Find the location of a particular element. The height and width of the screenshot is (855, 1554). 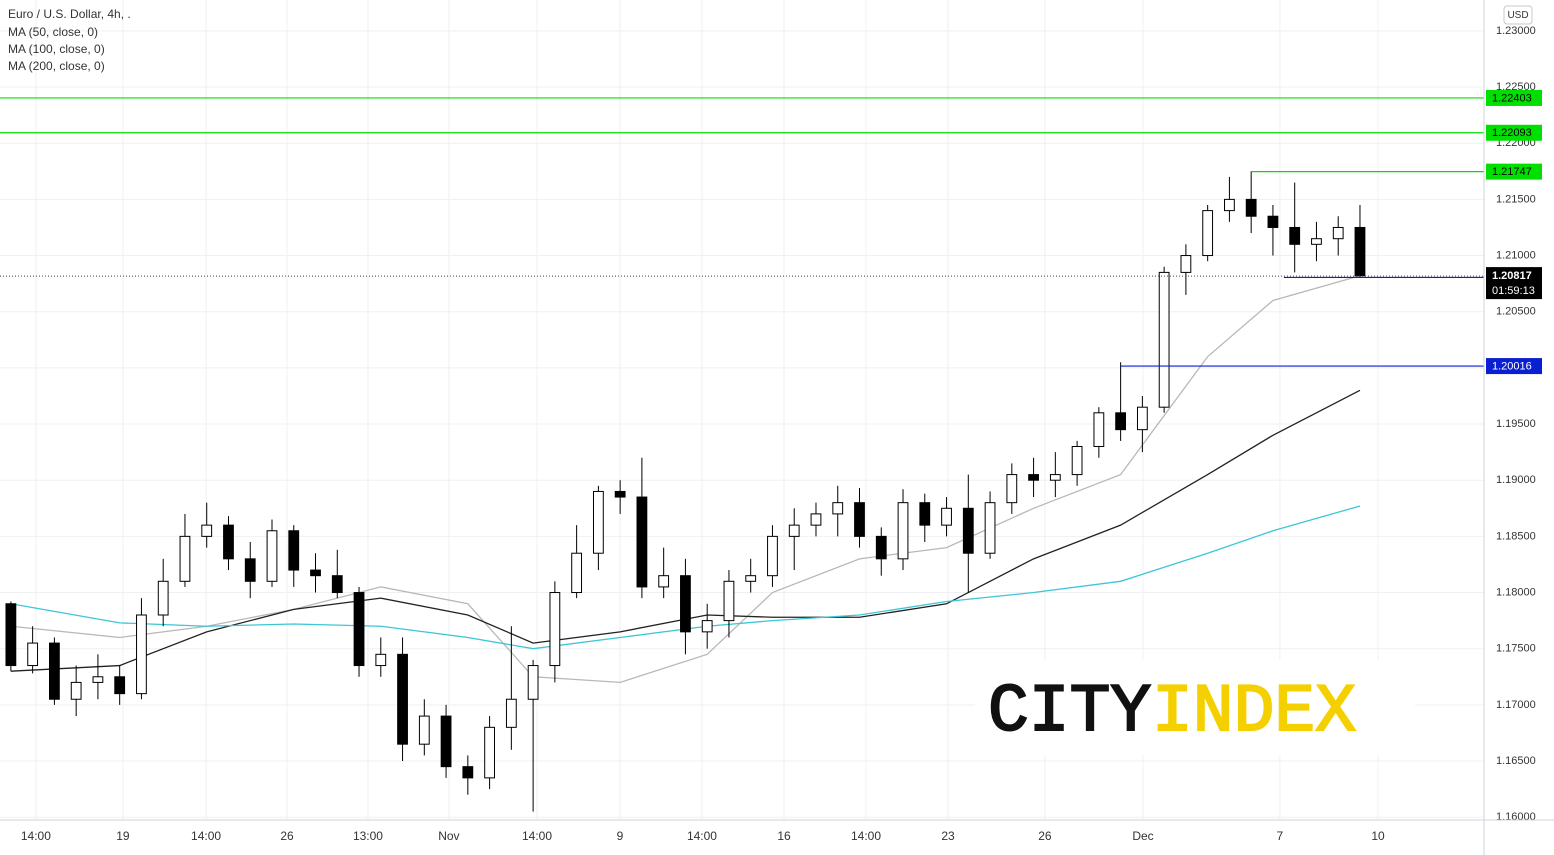

logo-city: CITY is located at coordinates (1069, 712).